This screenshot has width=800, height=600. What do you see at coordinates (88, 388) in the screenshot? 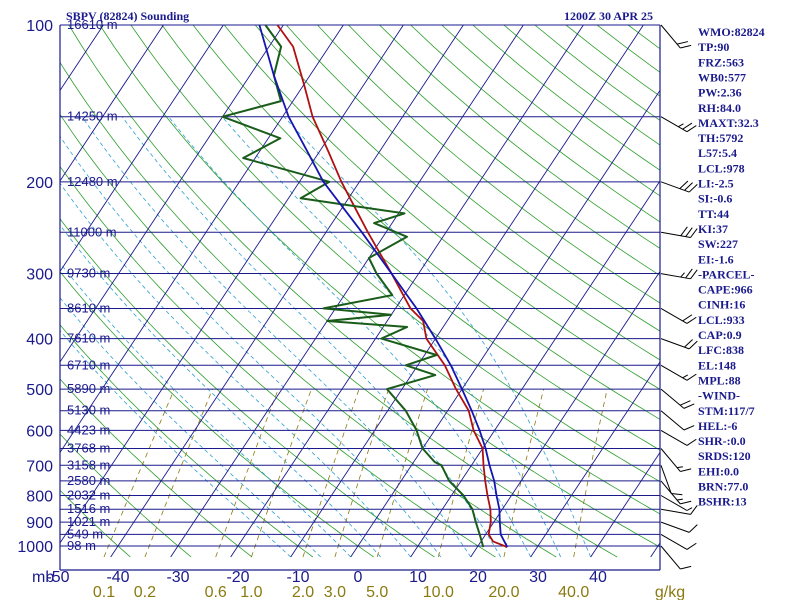
I see `height-label: 5890 m` at bounding box center [88, 388].